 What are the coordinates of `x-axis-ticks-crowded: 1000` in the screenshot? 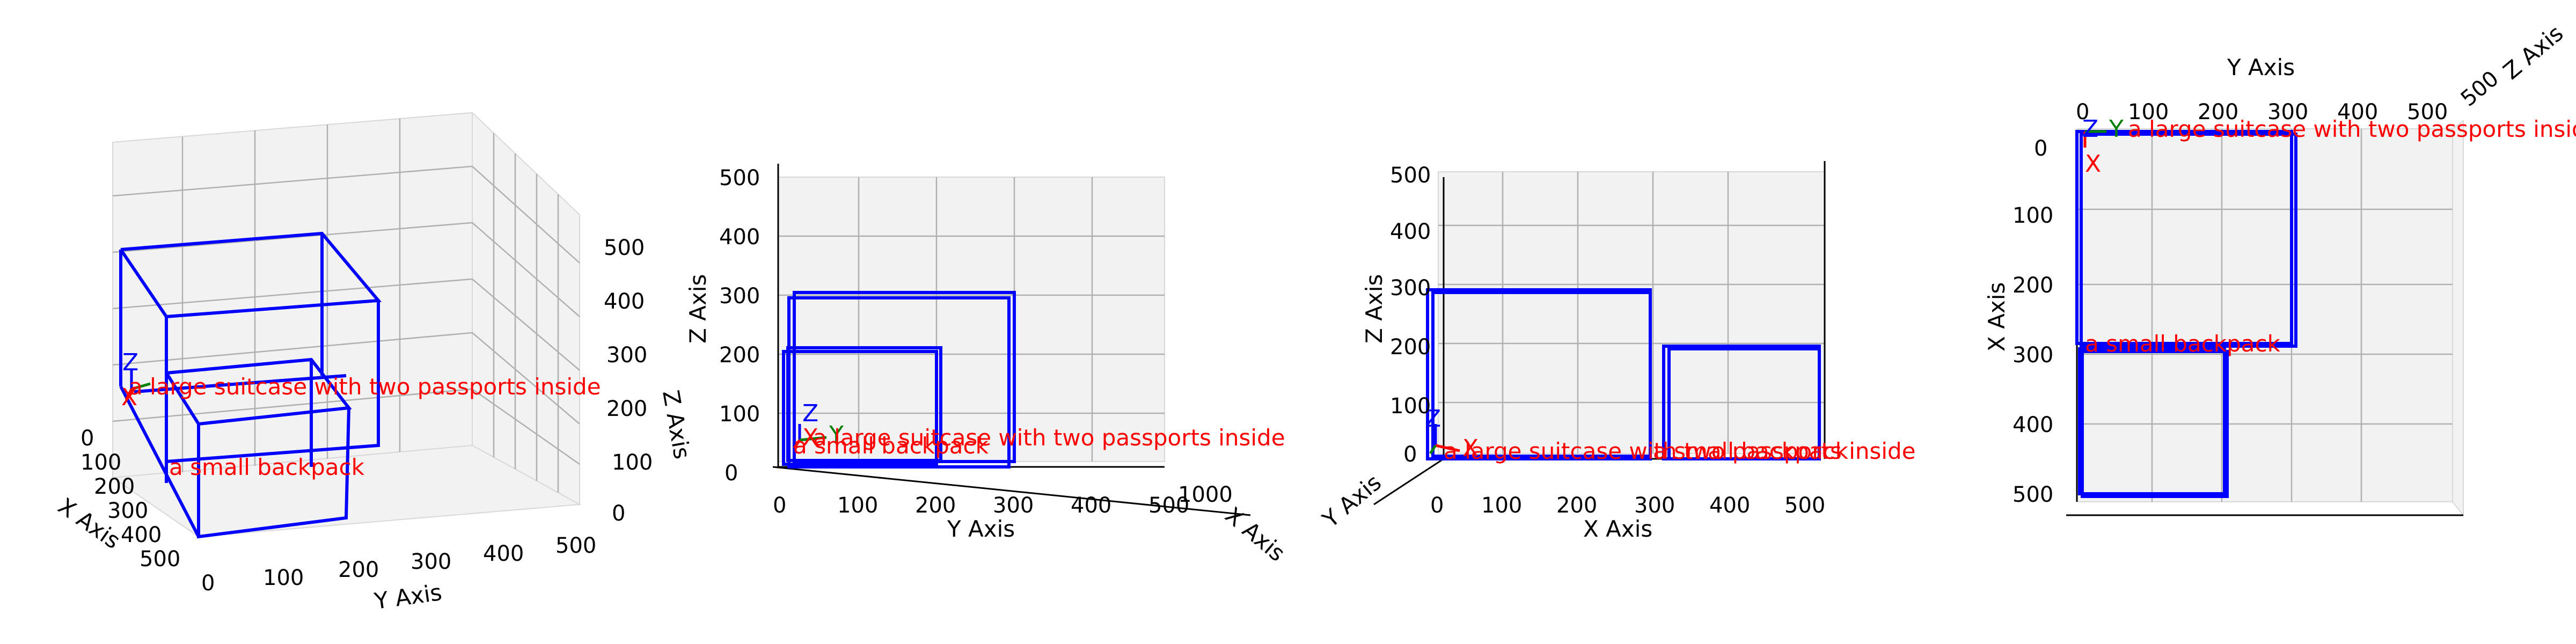 It's located at (1205, 494).